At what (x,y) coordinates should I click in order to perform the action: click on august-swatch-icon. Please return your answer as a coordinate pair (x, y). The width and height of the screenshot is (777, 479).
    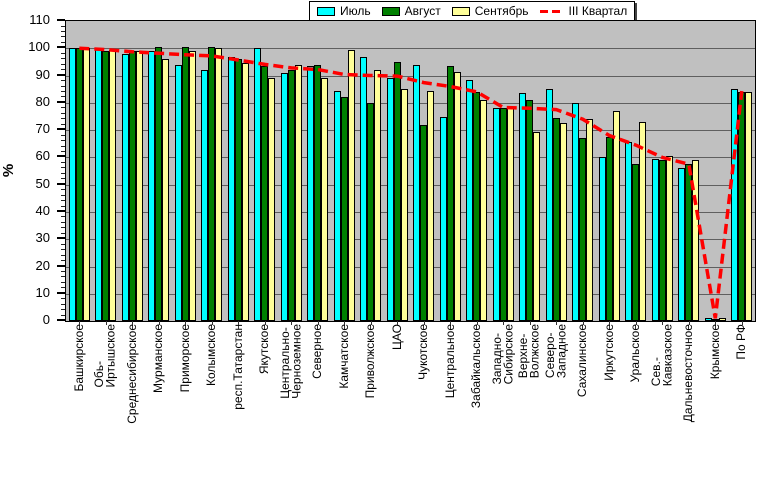
    Looking at the image, I should click on (390, 11).